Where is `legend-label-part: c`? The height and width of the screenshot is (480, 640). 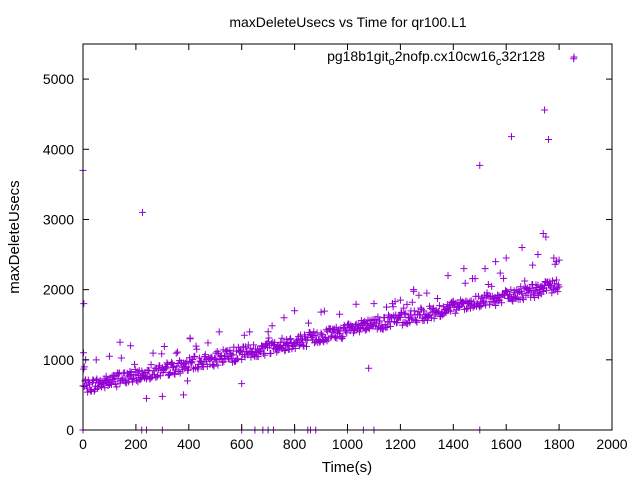 legend-label-part: c is located at coordinates (499, 62).